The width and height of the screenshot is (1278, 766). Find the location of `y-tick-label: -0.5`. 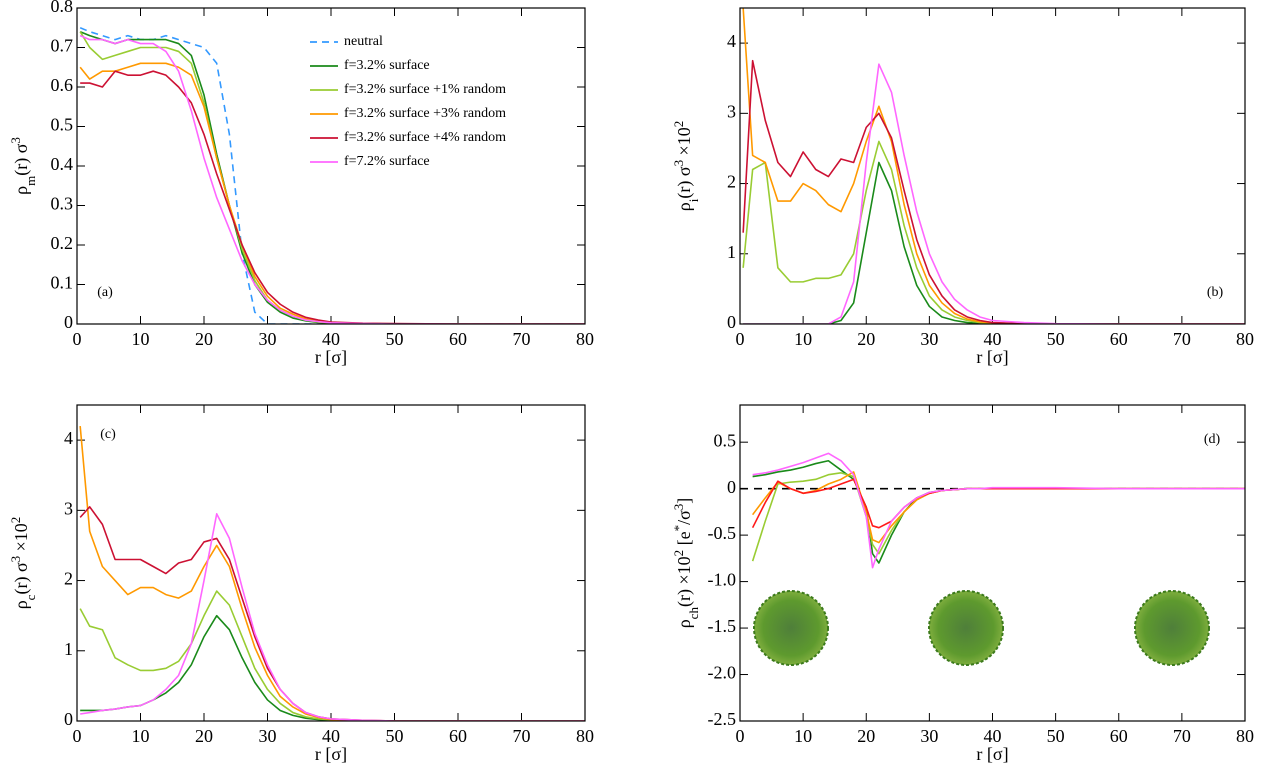

y-tick-label: -0.5 is located at coordinates (722, 533).